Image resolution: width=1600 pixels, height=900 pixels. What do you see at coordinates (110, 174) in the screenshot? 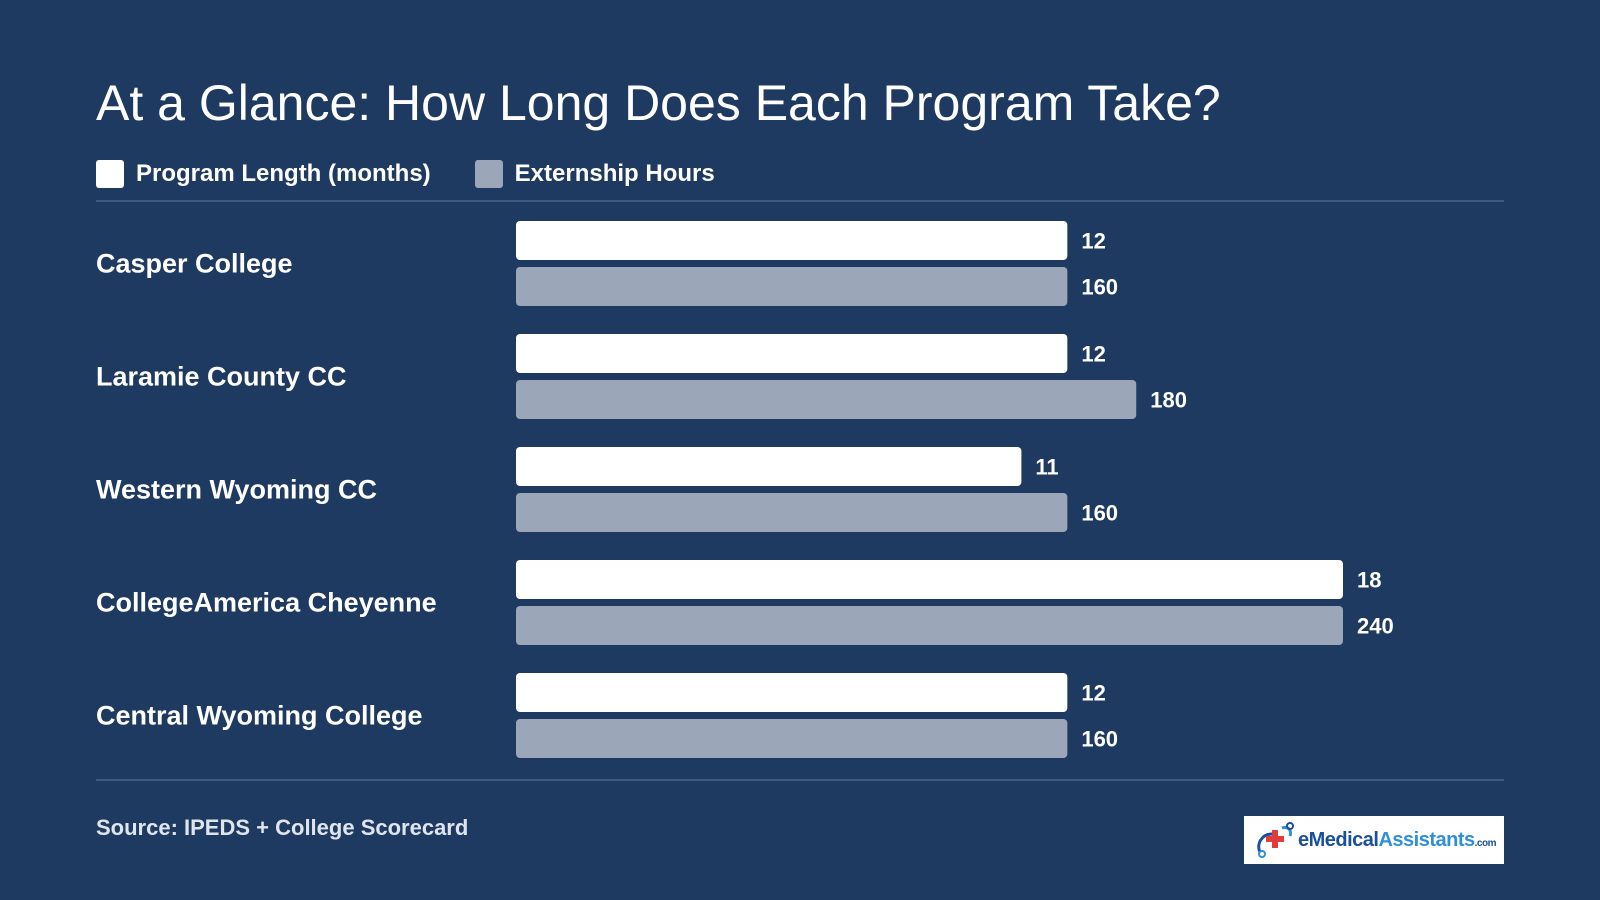
I see `legend-swatch-program-length` at bounding box center [110, 174].